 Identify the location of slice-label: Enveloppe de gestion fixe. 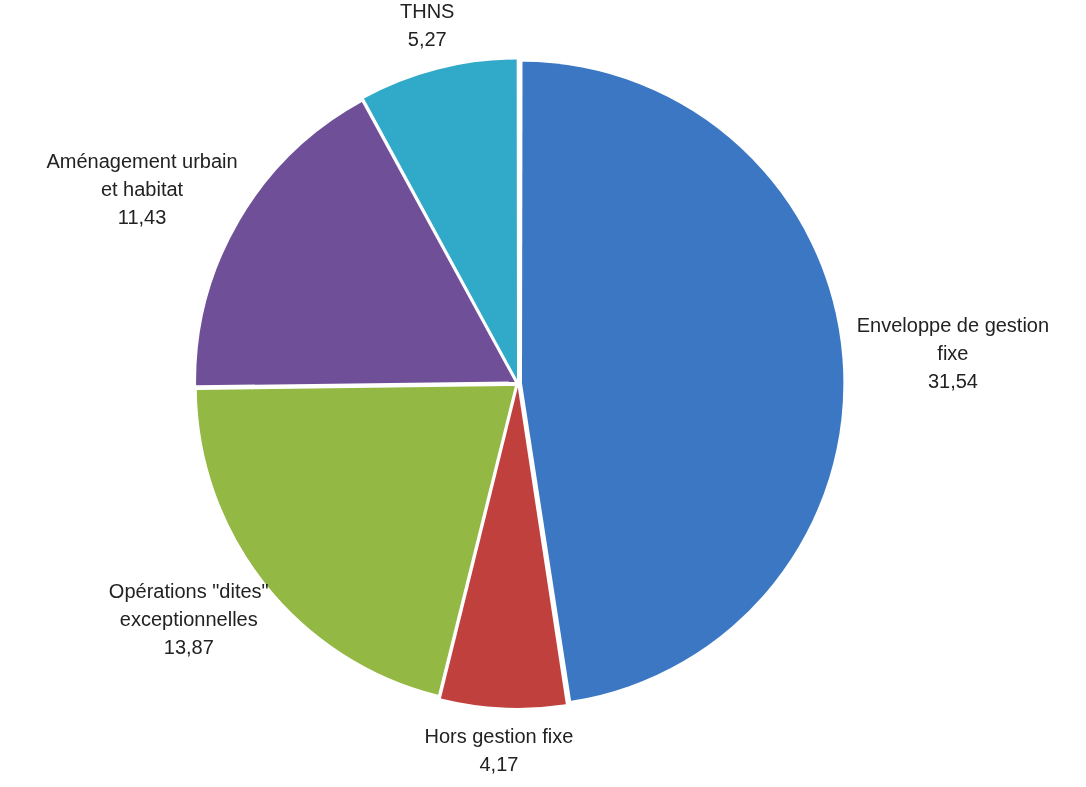
(953, 339).